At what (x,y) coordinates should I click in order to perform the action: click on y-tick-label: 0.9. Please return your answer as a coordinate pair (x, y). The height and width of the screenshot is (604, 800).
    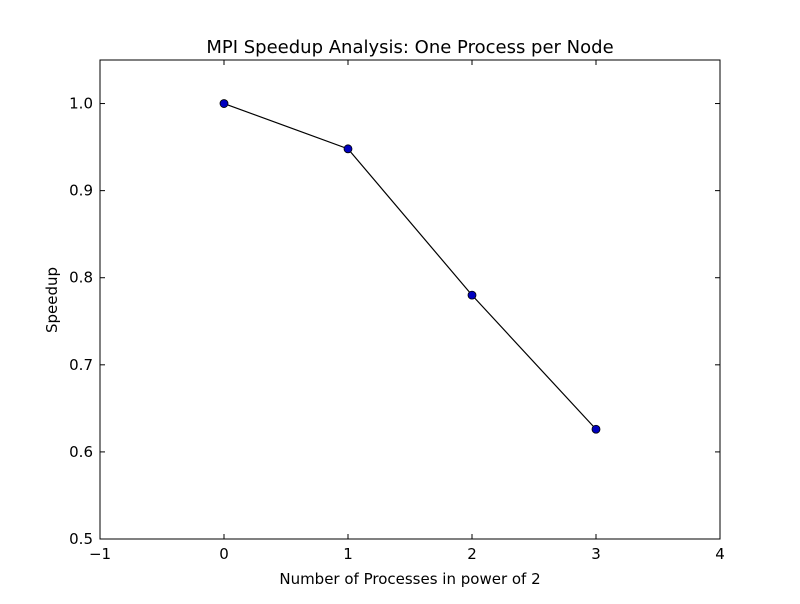
    Looking at the image, I should click on (81, 191).